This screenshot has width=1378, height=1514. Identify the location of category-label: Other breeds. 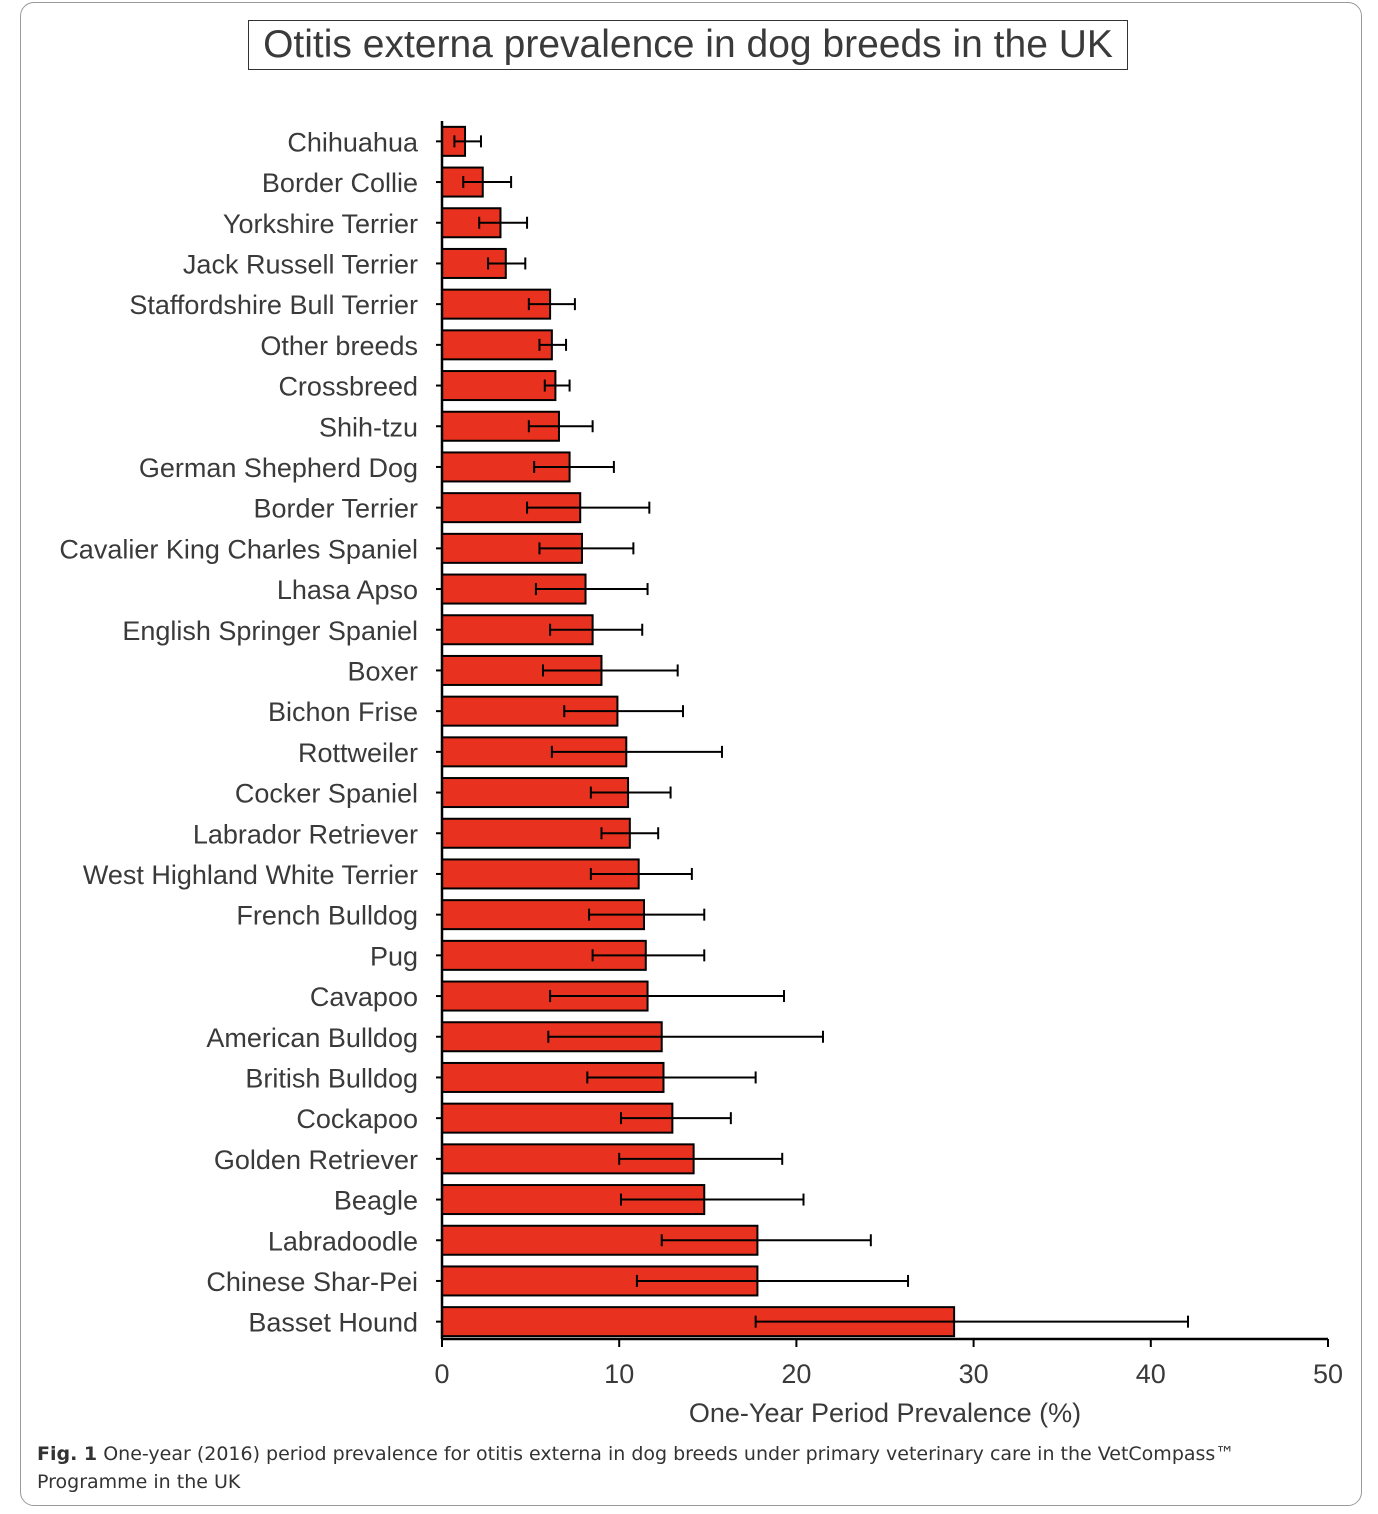
(339, 346).